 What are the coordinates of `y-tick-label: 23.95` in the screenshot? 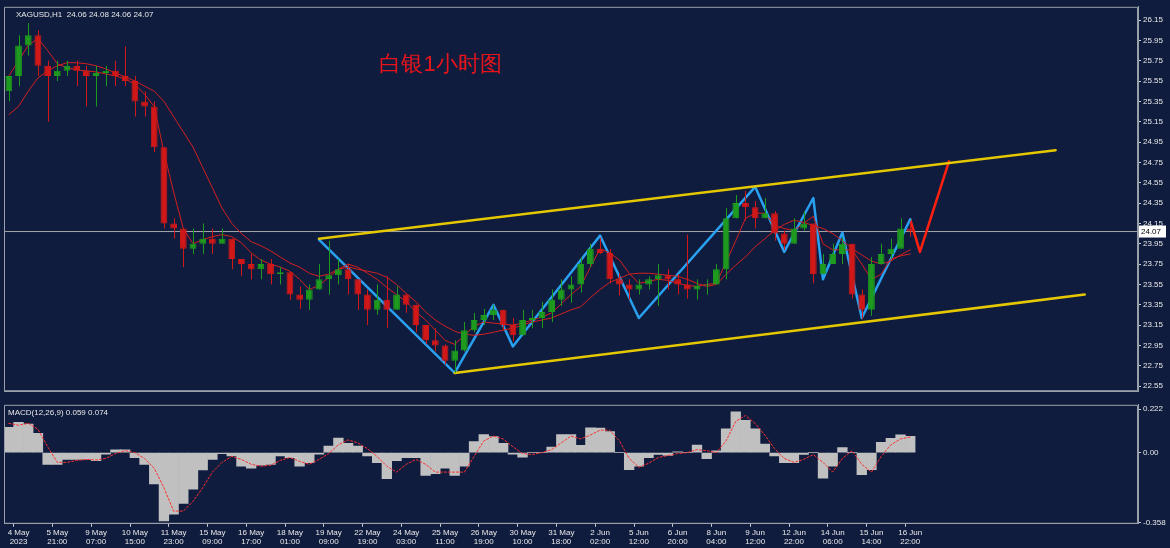 It's located at (1153, 243).